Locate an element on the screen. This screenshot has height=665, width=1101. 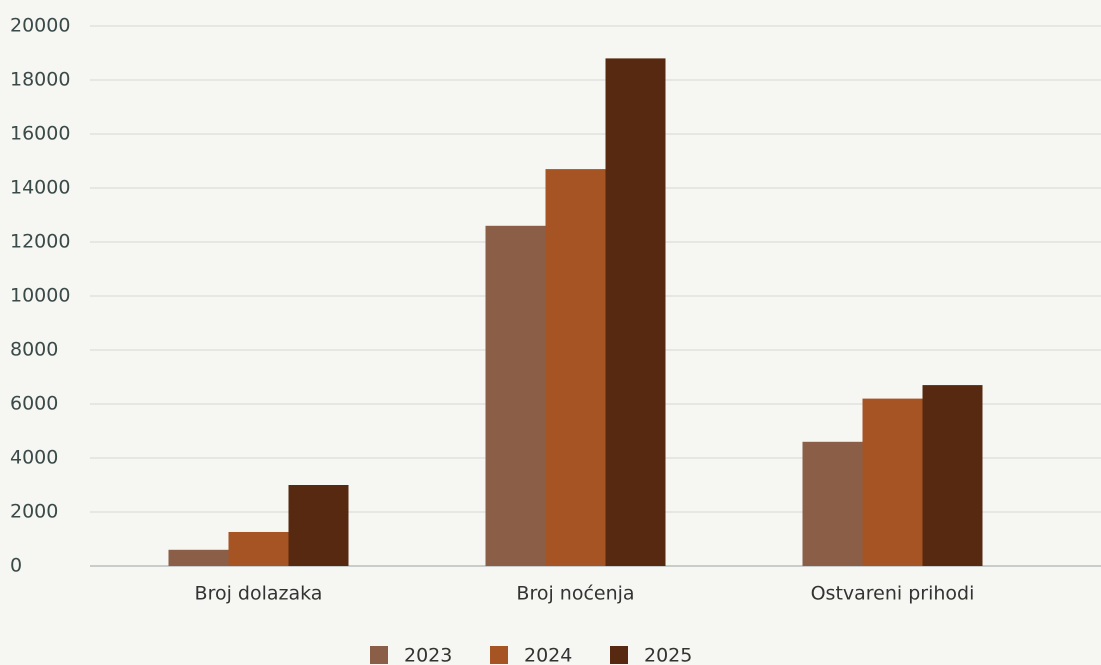
y-tick-label: 20000 is located at coordinates (40, 26).